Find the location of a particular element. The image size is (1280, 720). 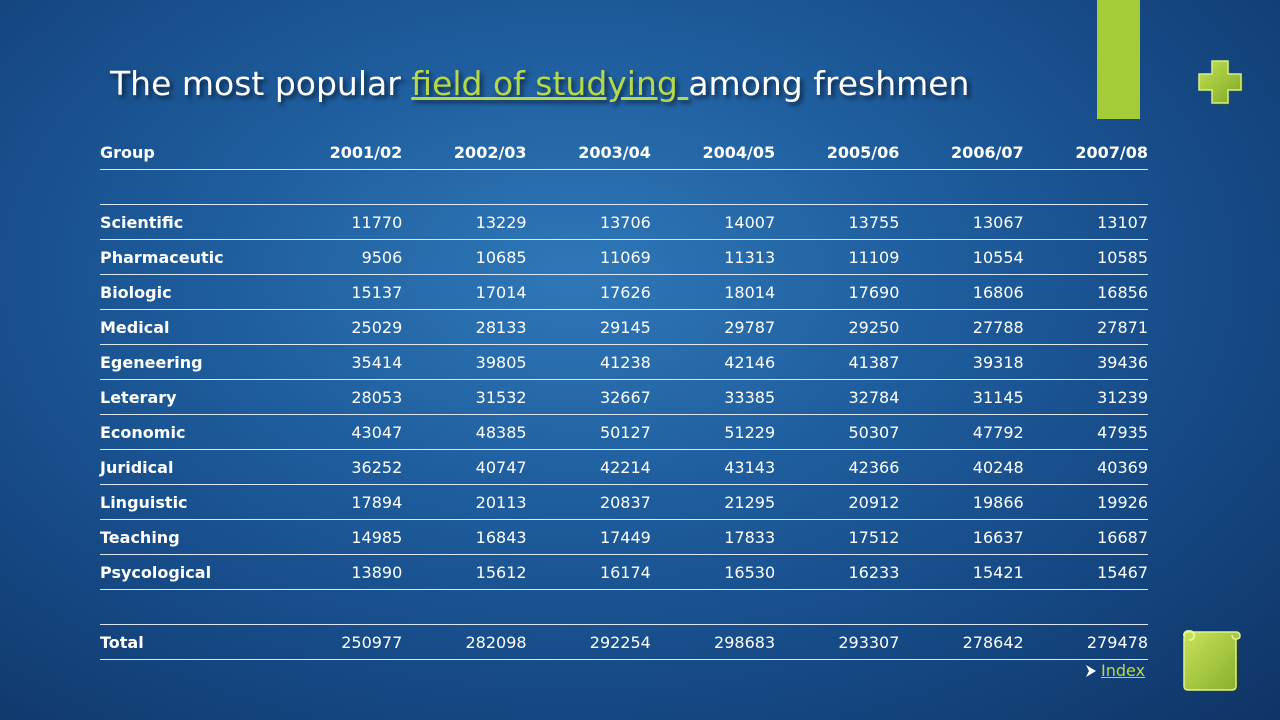

value-cell: 9506 is located at coordinates (340, 257).